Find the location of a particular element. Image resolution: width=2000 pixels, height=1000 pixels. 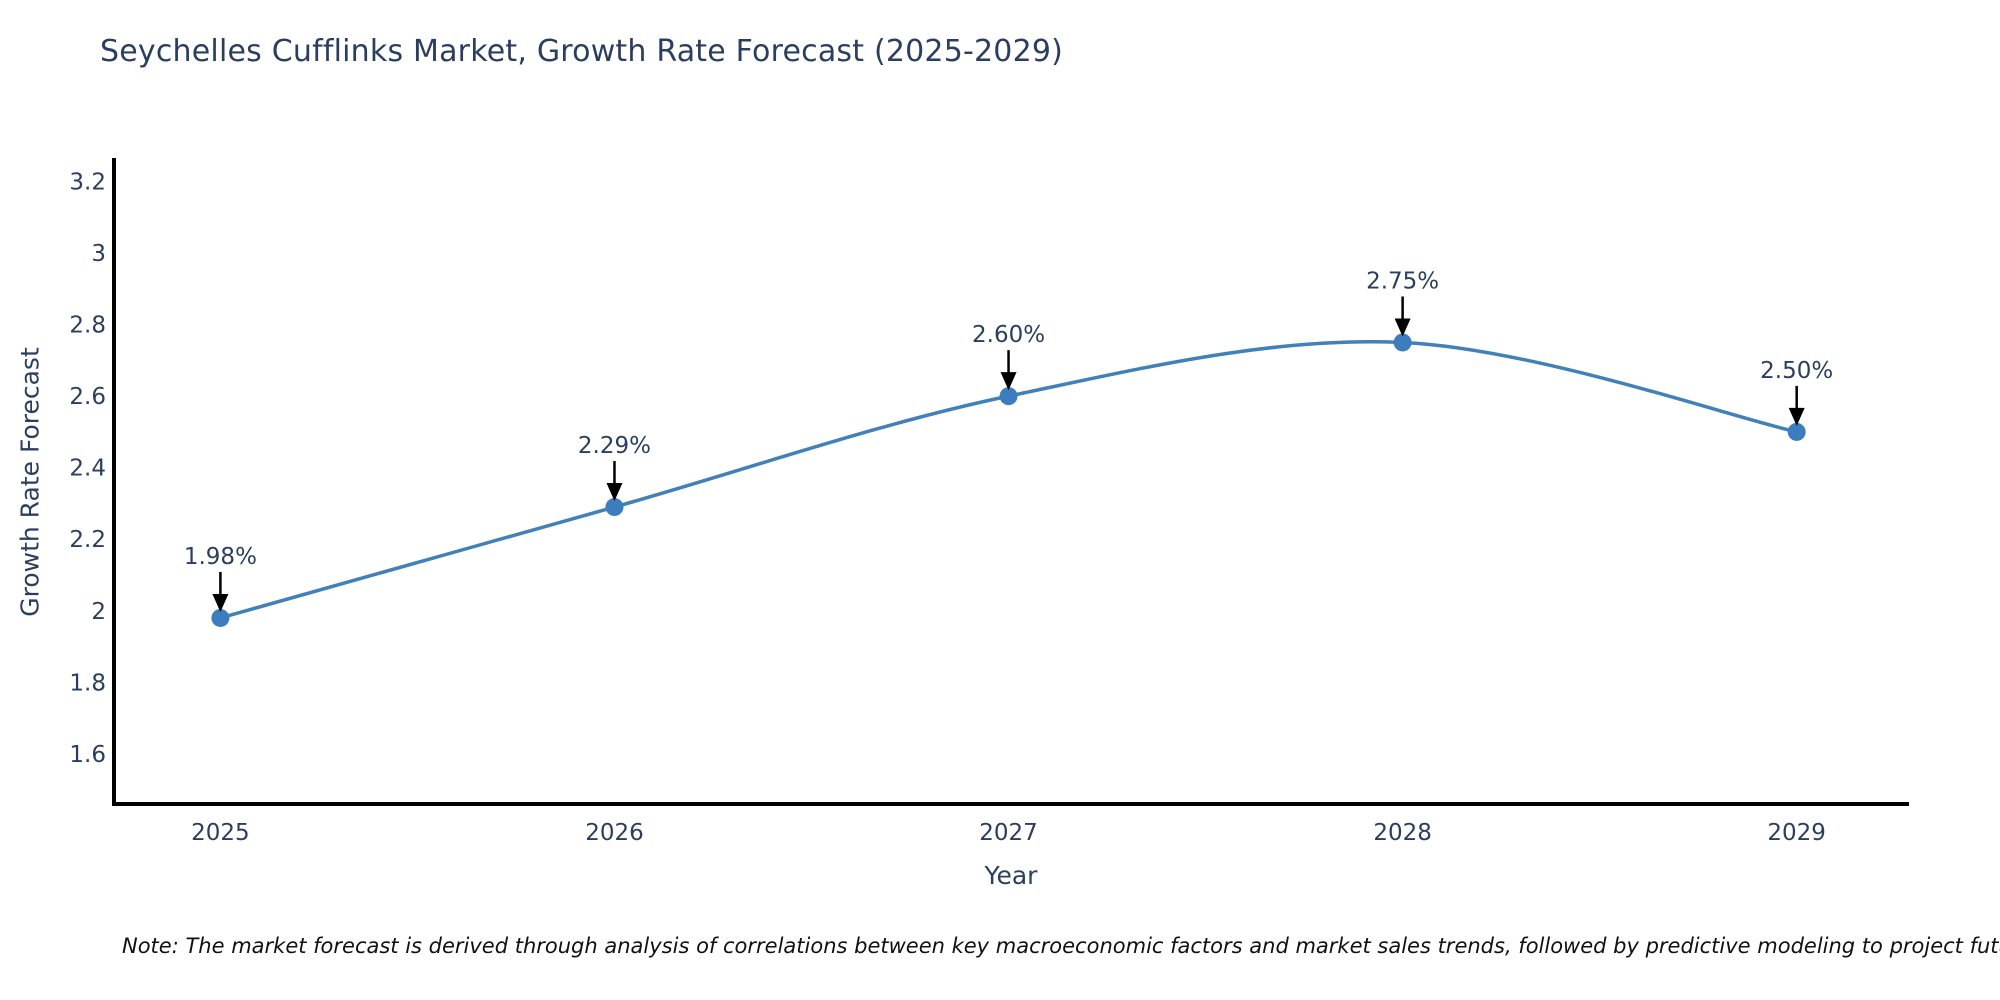

y-tick-label: 3.2 is located at coordinates (87, 182).